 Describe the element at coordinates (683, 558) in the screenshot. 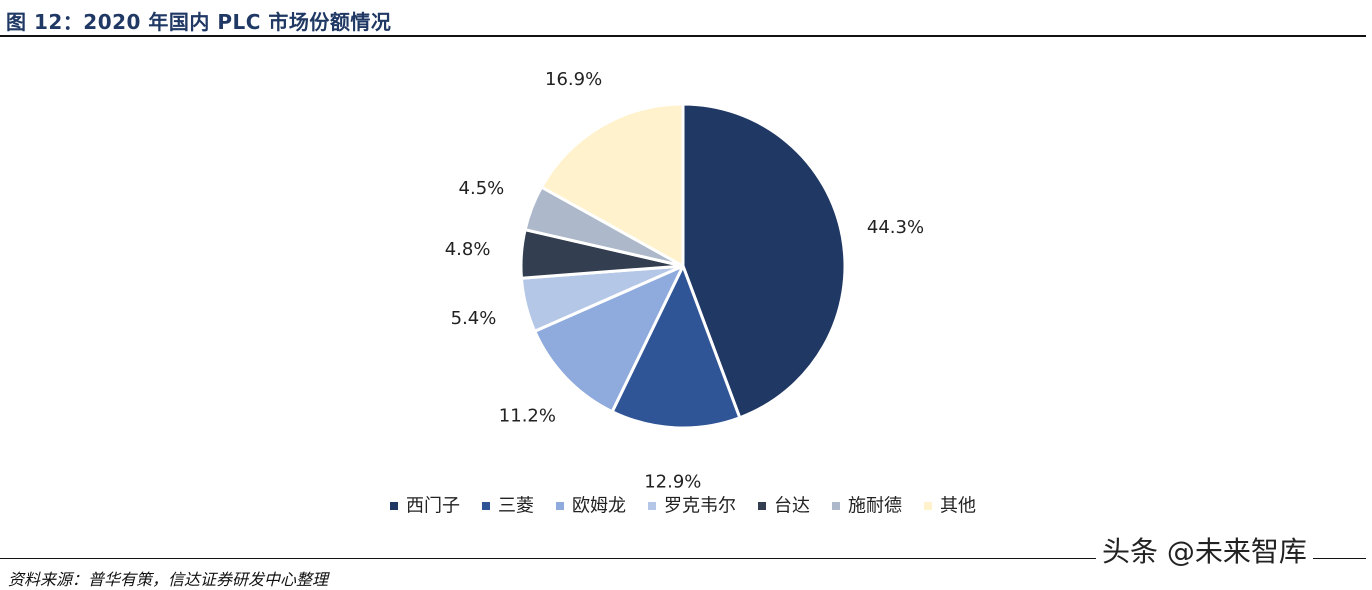

I see `bottom-rule` at that location.